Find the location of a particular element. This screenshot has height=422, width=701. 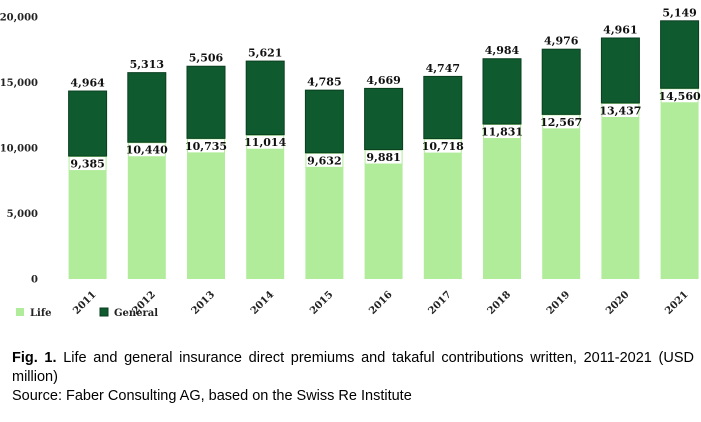

data-label-life-2019: 12,567 is located at coordinates (561, 122).